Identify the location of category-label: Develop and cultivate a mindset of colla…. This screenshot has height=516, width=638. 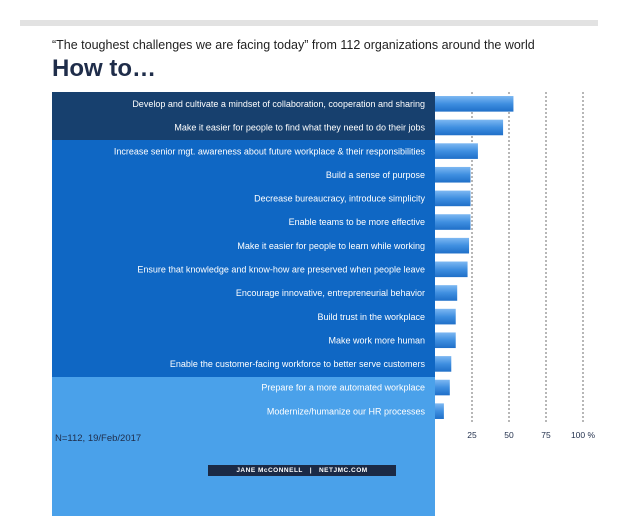
(278, 104).